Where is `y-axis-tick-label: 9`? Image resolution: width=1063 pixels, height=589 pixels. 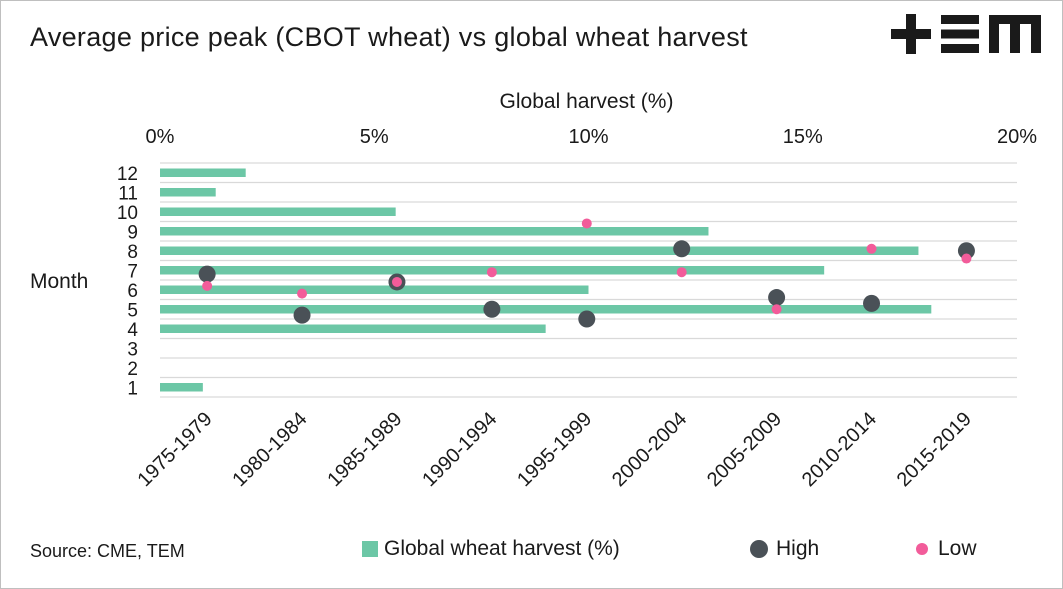 y-axis-tick-label: 9 is located at coordinates (132, 232).